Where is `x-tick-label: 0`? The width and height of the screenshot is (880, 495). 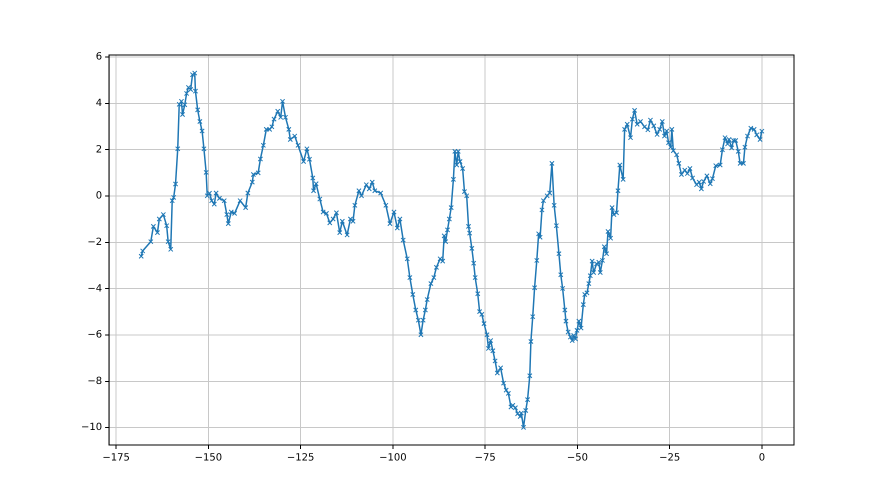 x-tick-label: 0 is located at coordinates (762, 458).